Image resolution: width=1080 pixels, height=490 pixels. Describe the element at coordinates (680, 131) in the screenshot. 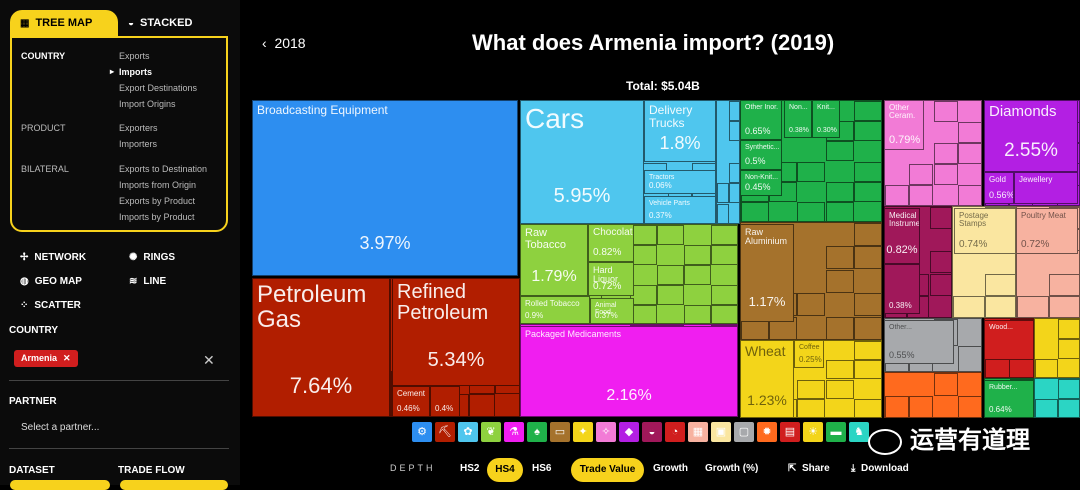

I see `treemap-cell-delivery: Delivery Trucks 1.8%` at that location.